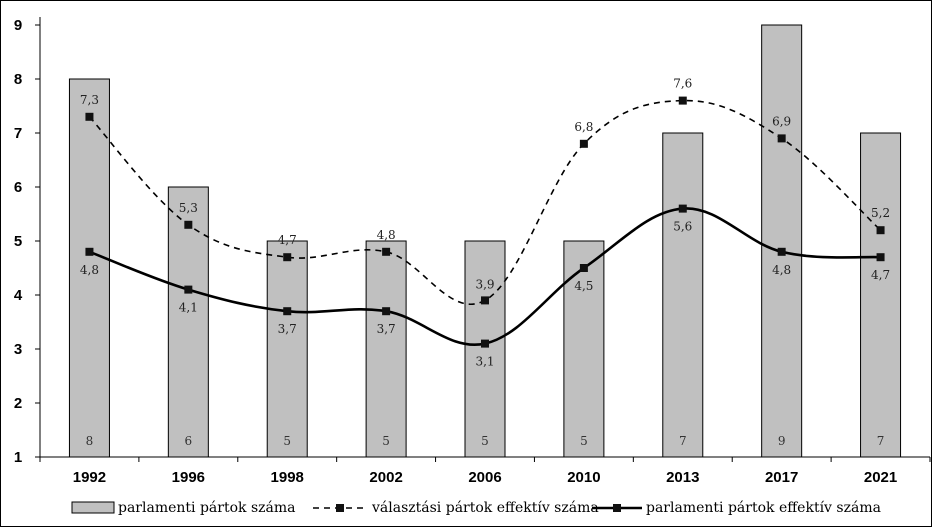 This screenshot has height=527, width=932. Describe the element at coordinates (583, 477) in the screenshot. I see `x-tick-label: 2010` at that location.